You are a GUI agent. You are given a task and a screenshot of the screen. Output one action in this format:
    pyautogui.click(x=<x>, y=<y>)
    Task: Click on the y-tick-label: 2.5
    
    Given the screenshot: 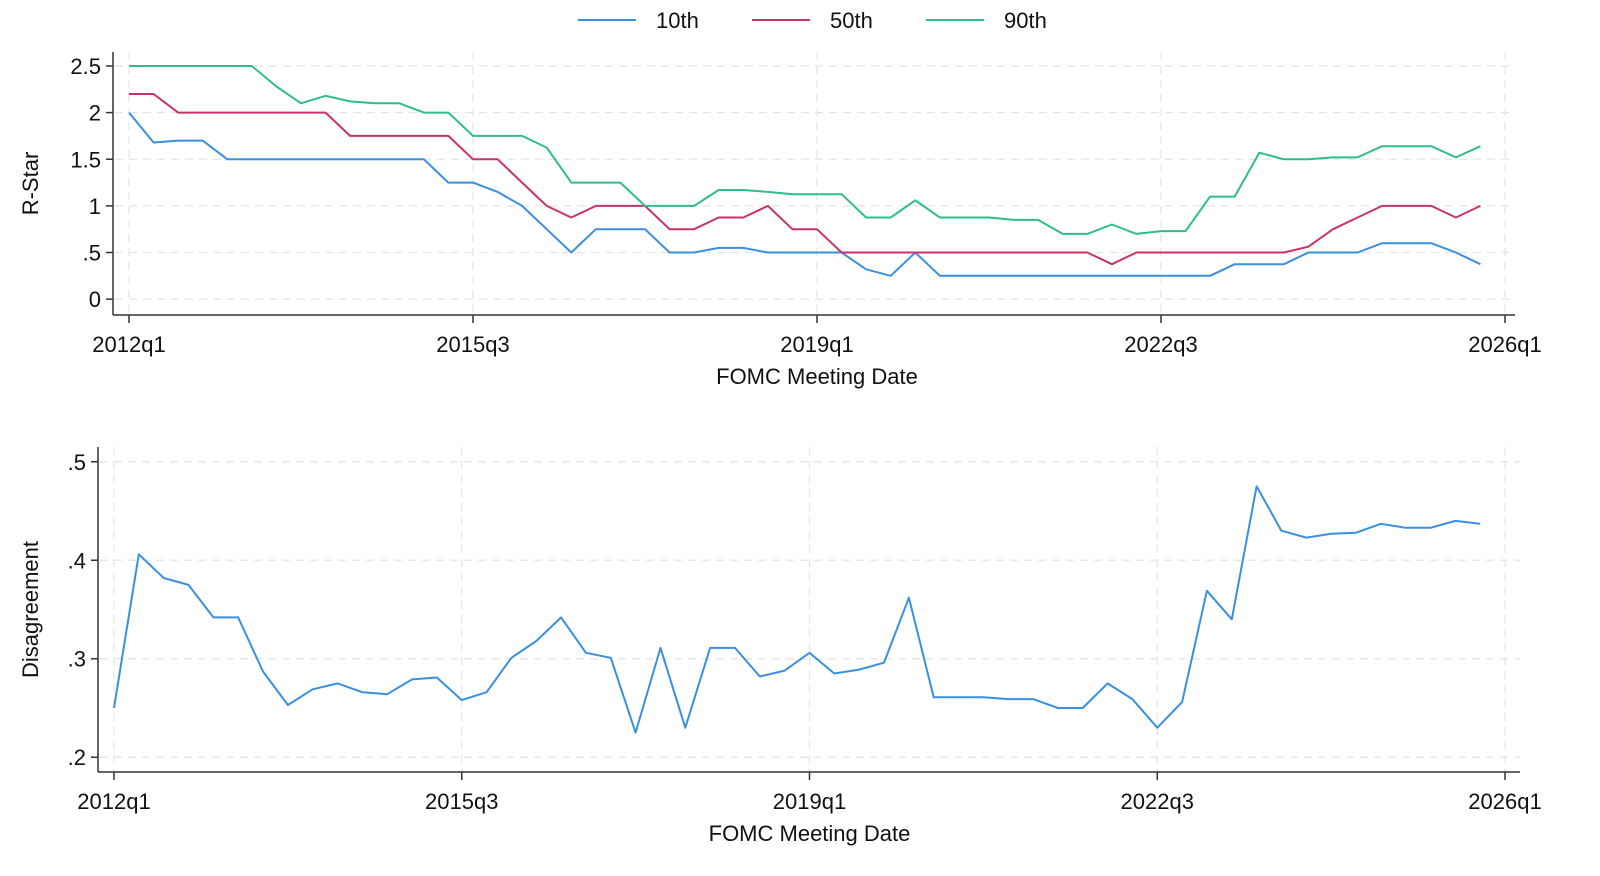 What is the action you would take?
    pyautogui.click(x=85, y=66)
    